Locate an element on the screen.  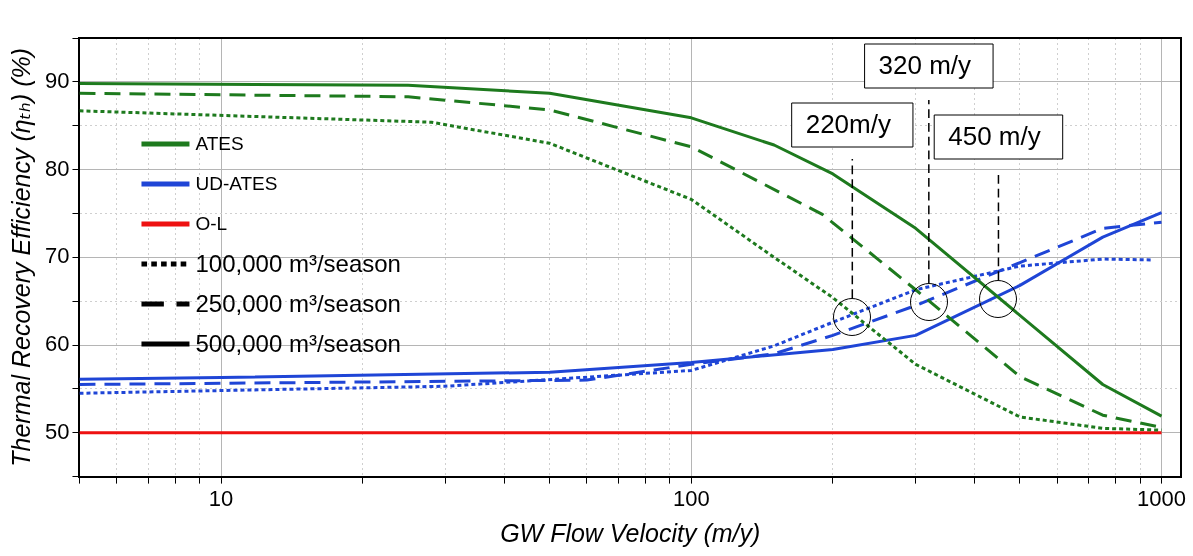
y-tick-label: 70 is located at coordinates (57, 256).